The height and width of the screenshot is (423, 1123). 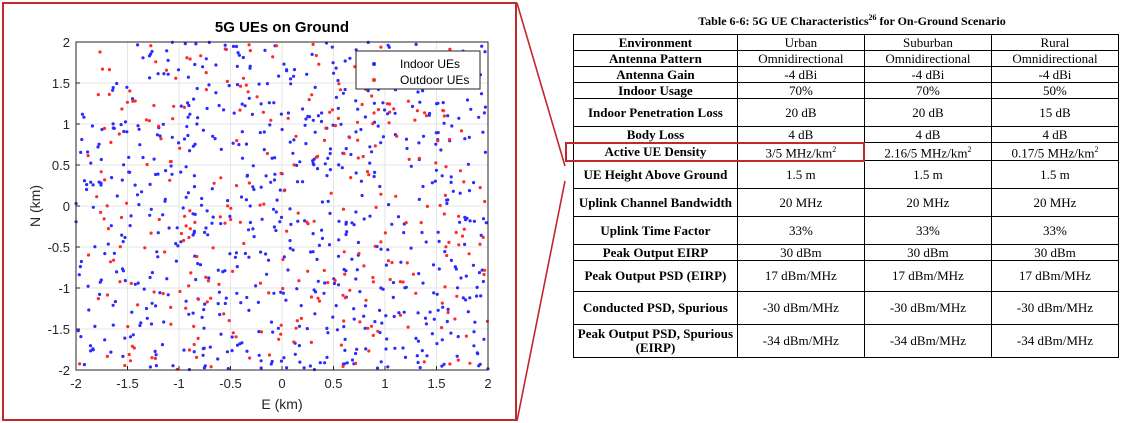 I want to click on cell-value: 30 dBm, so click(x=800, y=253).